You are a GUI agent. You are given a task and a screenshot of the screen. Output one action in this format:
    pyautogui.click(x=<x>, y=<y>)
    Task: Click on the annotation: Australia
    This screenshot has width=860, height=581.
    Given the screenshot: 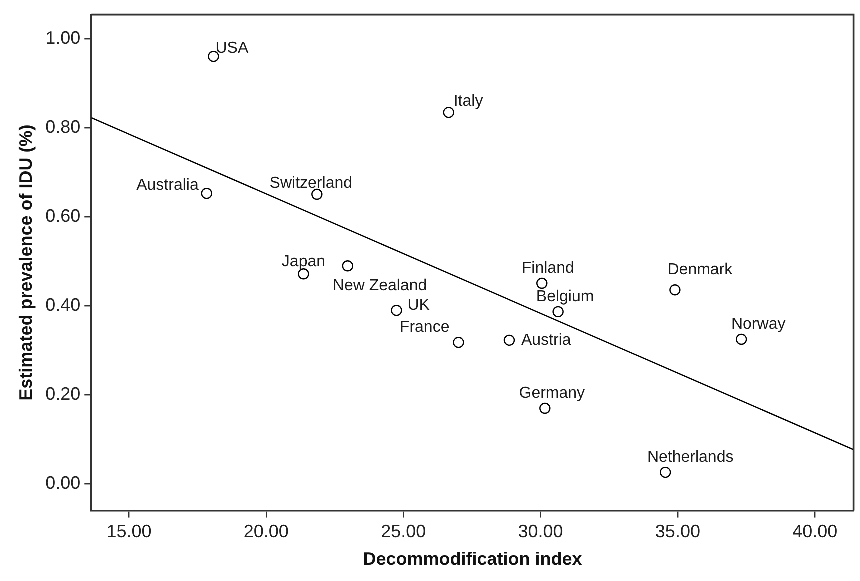 What is the action you would take?
    pyautogui.click(x=167, y=185)
    